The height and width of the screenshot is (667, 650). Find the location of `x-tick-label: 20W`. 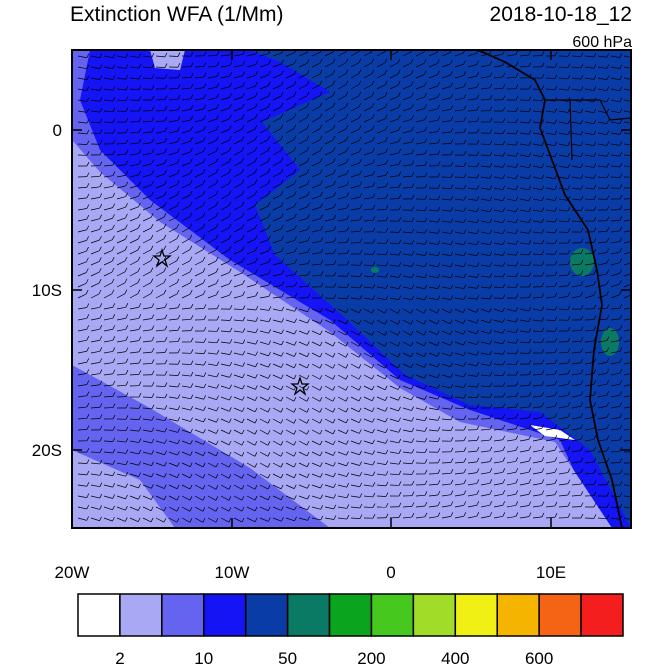

x-tick-label: 20W is located at coordinates (72, 572).